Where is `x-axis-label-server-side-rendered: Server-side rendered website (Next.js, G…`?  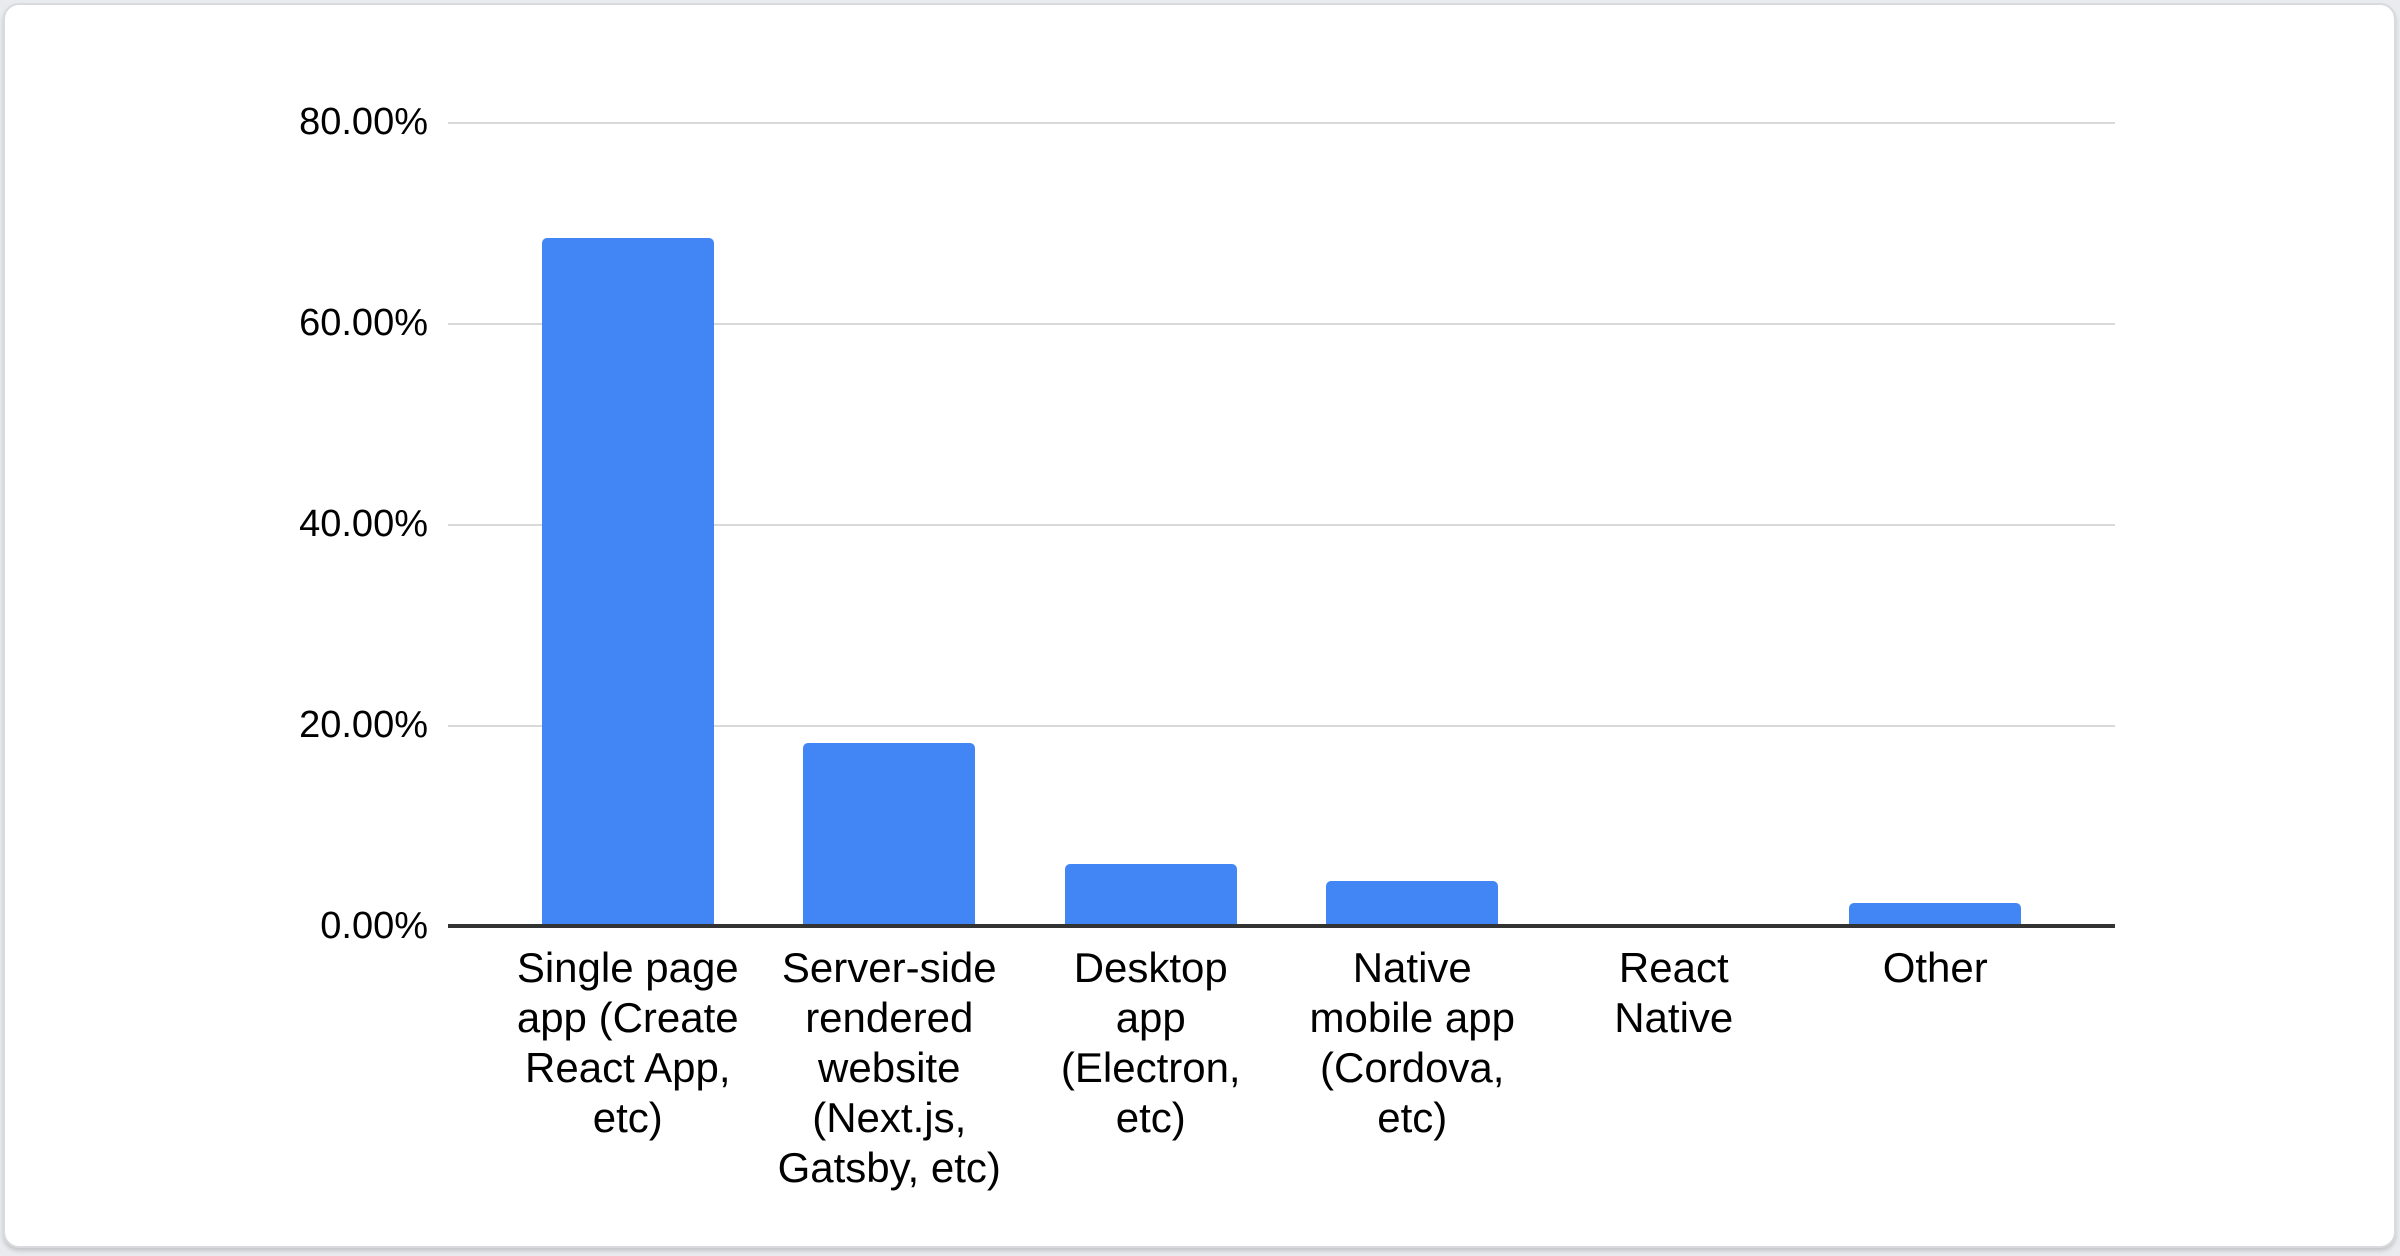
x-axis-label-server-side-rendered: Server-side rendered website (Next.js, G… is located at coordinates (889, 1067).